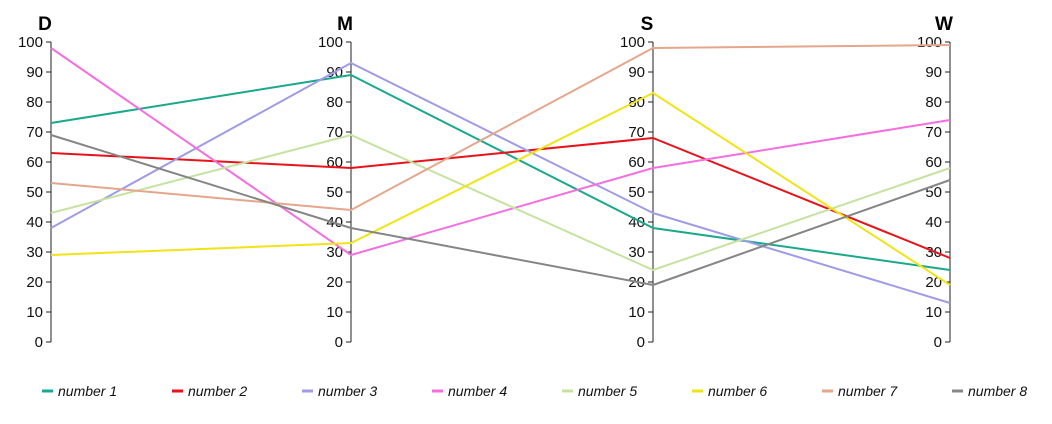 This screenshot has height=424, width=1052. I want to click on legend-label: number 7, so click(868, 391).